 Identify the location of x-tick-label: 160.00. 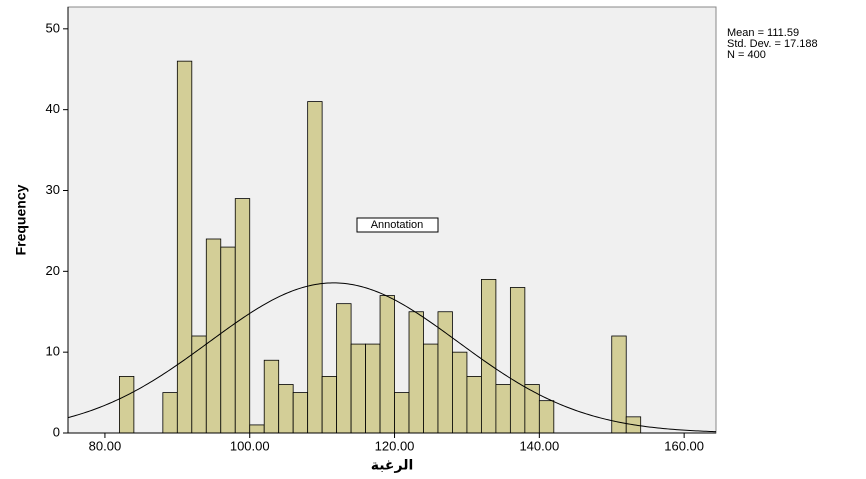
(684, 445).